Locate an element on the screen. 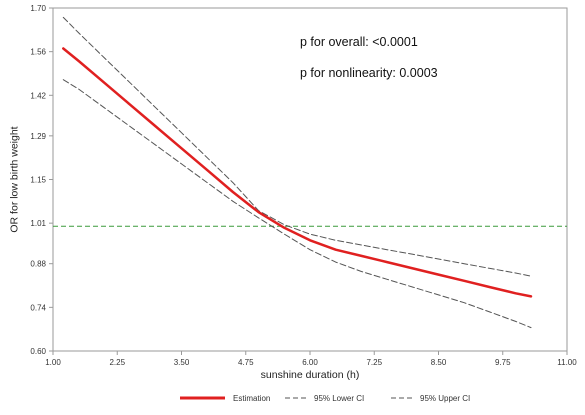 The width and height of the screenshot is (585, 415). x-tick-label: 8.50 is located at coordinates (439, 362).